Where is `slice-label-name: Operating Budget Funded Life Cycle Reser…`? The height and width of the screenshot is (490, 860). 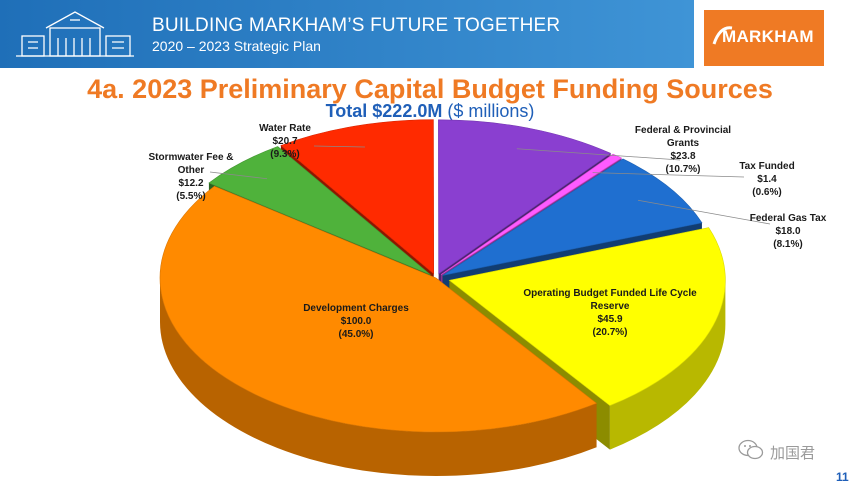
slice-label-name: Operating Budget Funded Life Cycle Reser… is located at coordinates (610, 300).